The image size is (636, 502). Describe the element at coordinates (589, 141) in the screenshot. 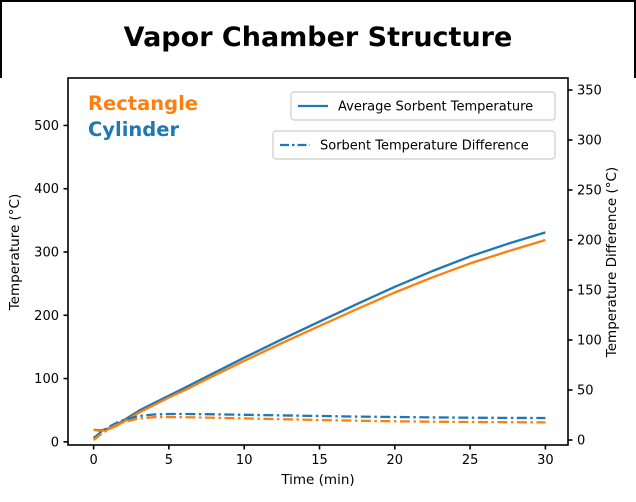

I see `right-axis-tick-label: 300` at that location.